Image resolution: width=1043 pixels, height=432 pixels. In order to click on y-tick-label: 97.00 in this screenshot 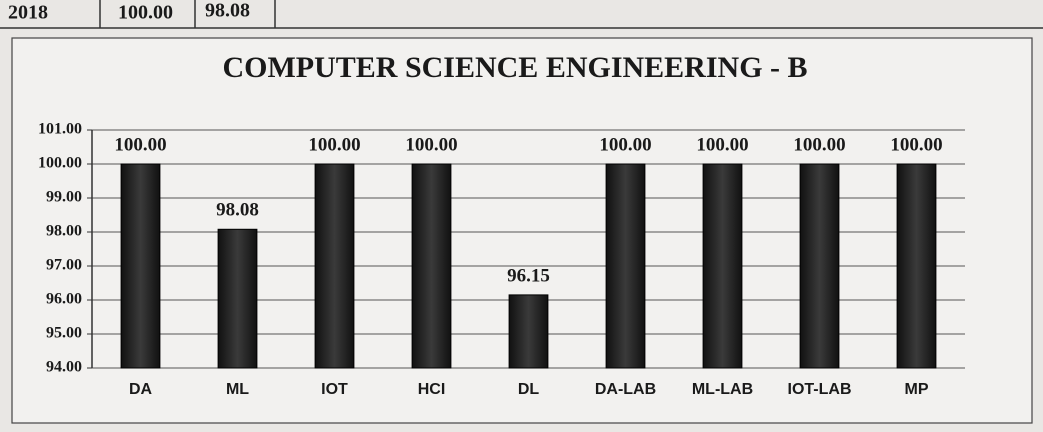, I will do `click(64, 265)`.